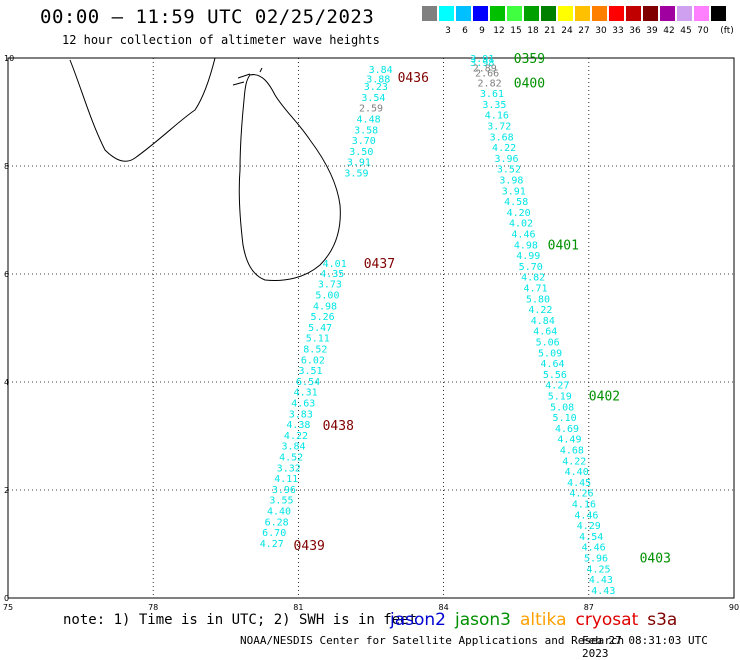 The image size is (740, 660). Describe the element at coordinates (6, 382) in the screenshot. I see `lat-tick-label: 4` at that location.